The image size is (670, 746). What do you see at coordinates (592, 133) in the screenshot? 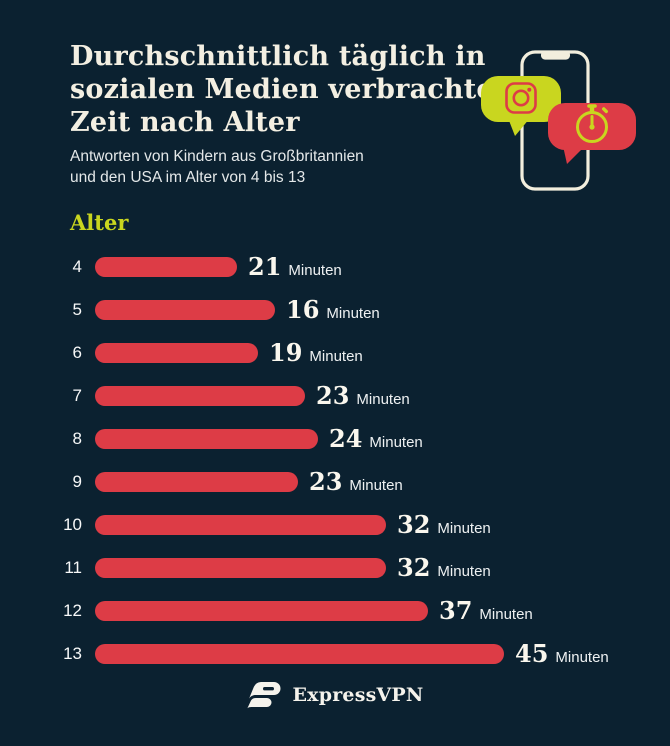
I see `stopwatch-icon` at bounding box center [592, 133].